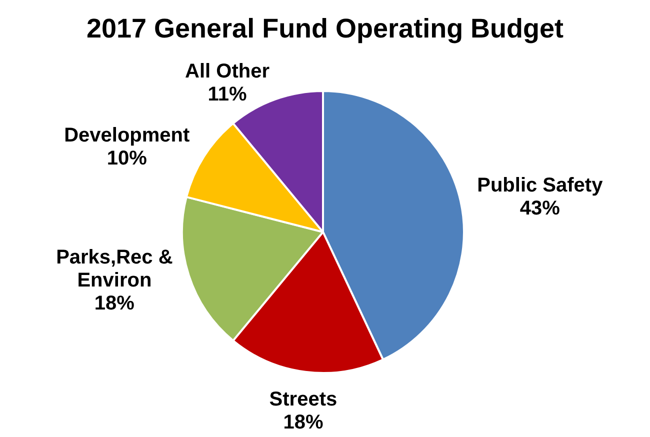 Image resolution: width=650 pixels, height=437 pixels. I want to click on chart-title: 2017 General Fund Operating Budget, so click(325, 28).